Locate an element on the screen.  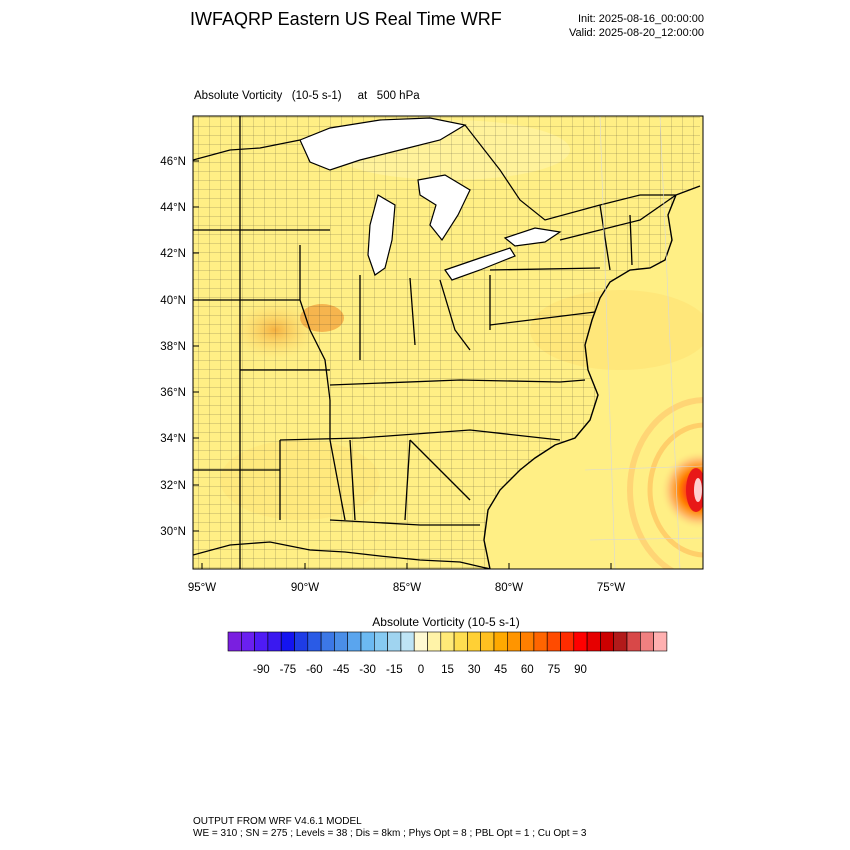
lat-label: 30°N is located at coordinates (173, 532).